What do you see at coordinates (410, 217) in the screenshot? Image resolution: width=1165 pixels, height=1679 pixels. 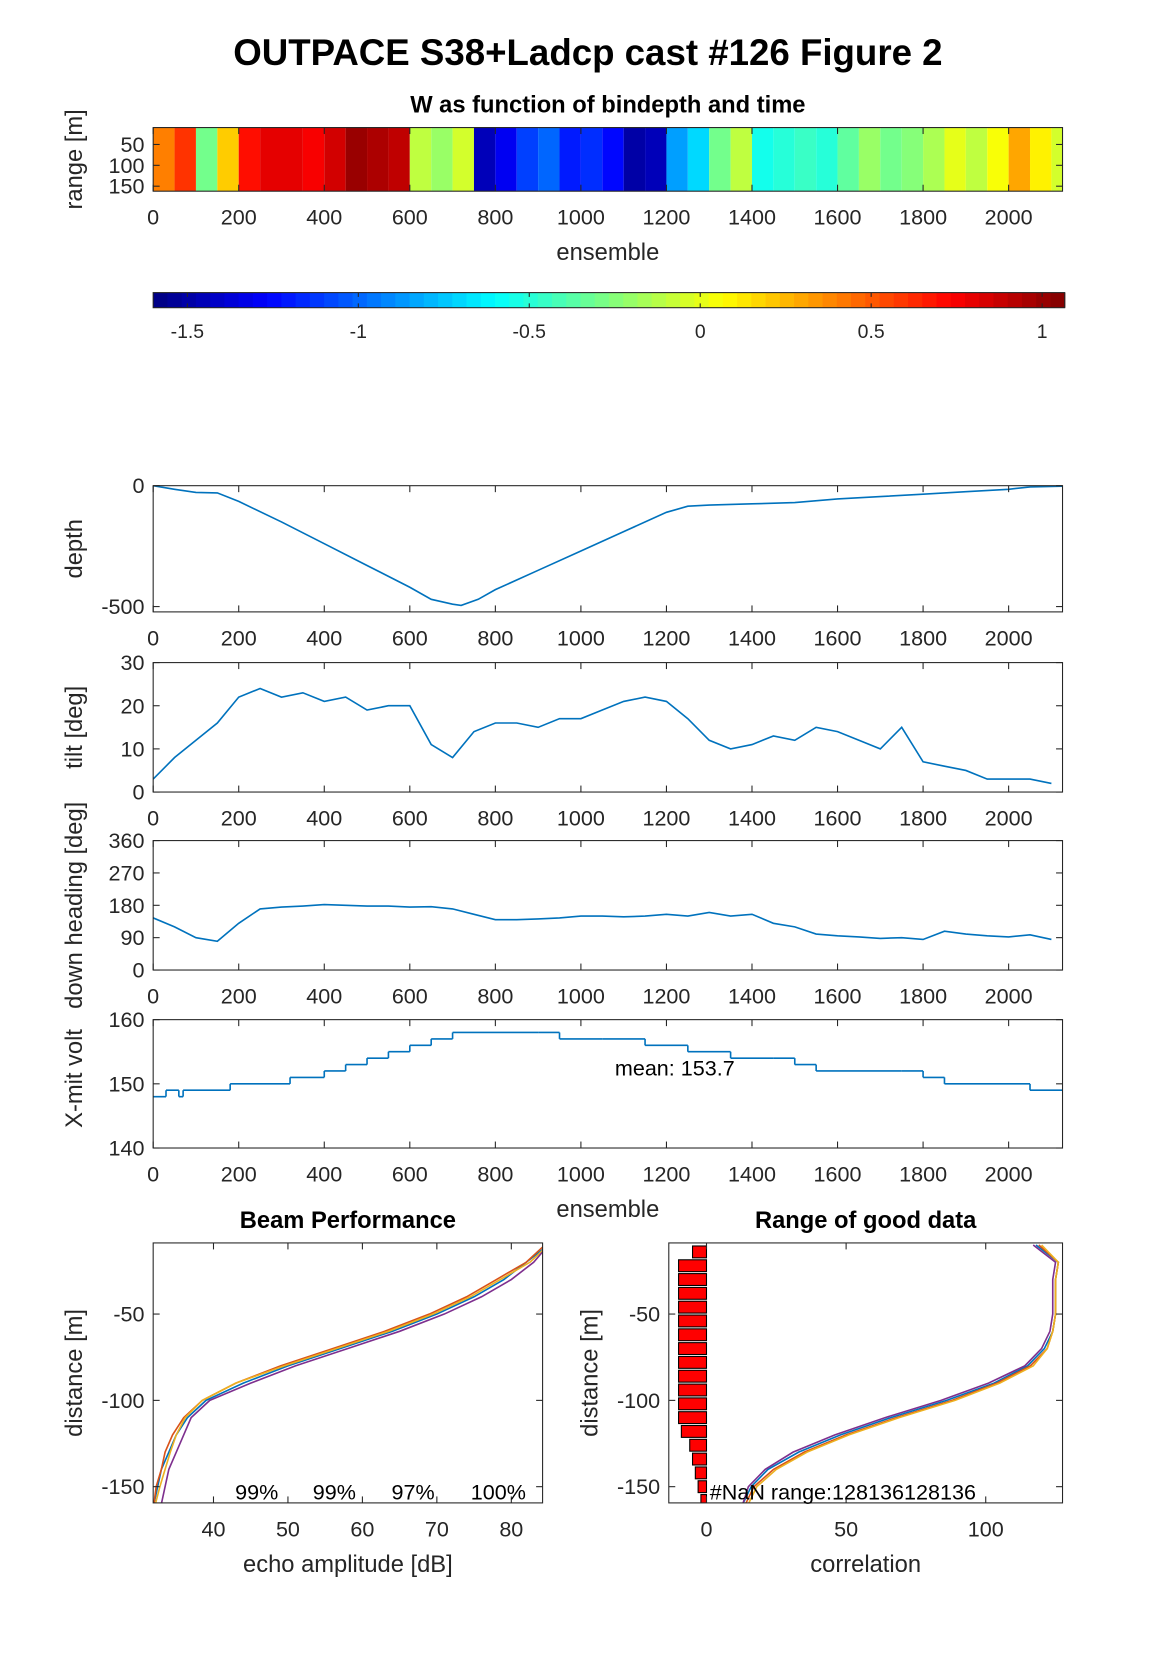 I see `x-tick-label: 600` at bounding box center [410, 217].